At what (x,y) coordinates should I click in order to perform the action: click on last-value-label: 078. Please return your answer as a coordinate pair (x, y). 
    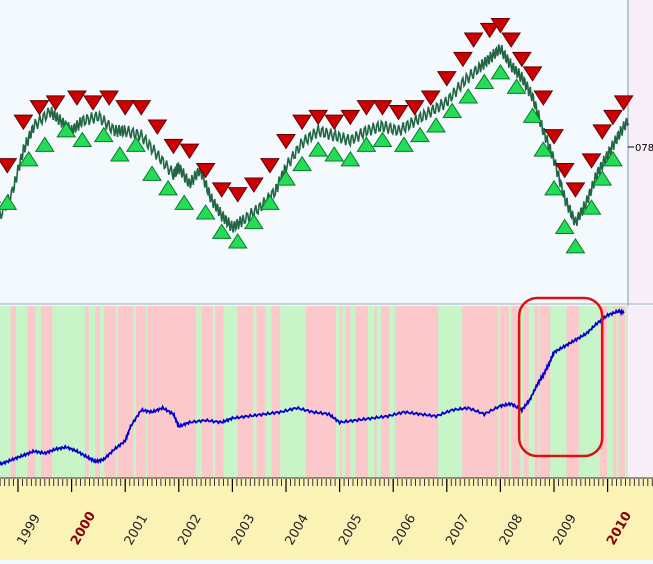
    Looking at the image, I should click on (644, 148).